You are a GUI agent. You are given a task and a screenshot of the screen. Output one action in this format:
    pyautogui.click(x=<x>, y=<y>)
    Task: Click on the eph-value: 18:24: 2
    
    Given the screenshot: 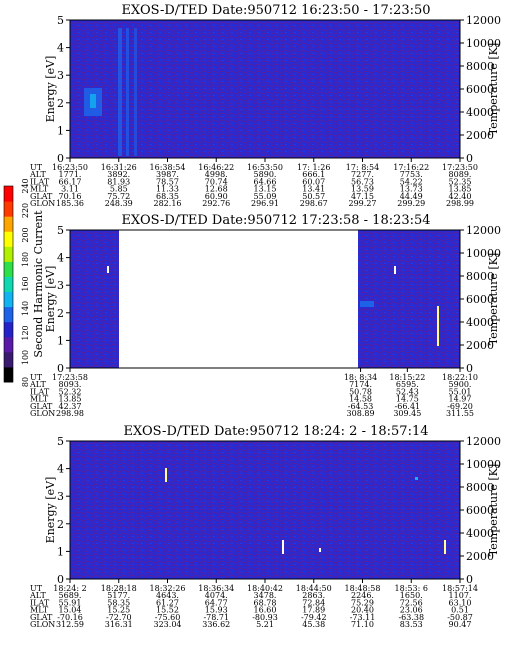 What is the action you would take?
    pyautogui.click(x=69, y=588)
    